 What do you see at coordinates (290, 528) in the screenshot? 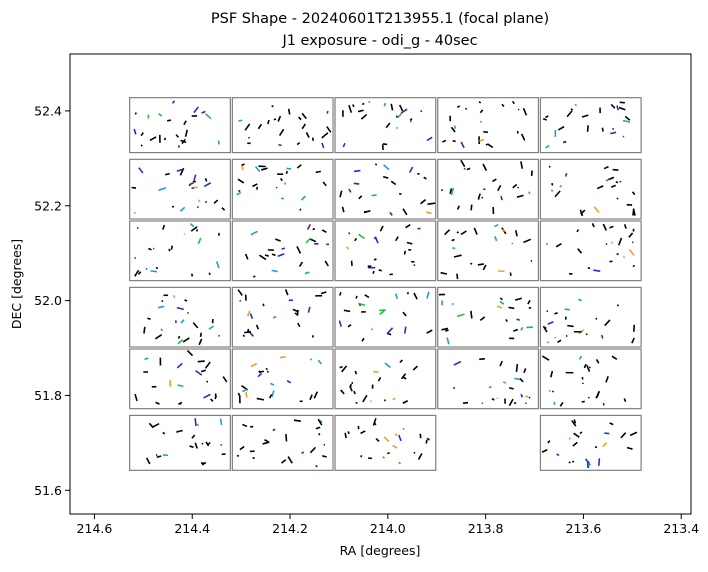
I see `x-tick-label: 214.2` at bounding box center [290, 528].